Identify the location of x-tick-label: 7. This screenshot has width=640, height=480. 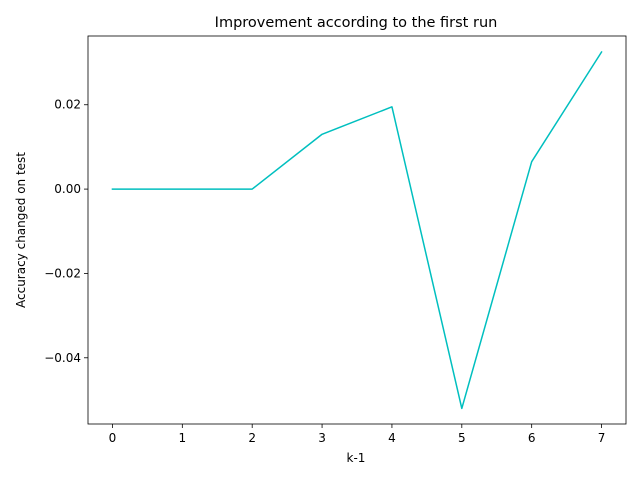
(602, 438).